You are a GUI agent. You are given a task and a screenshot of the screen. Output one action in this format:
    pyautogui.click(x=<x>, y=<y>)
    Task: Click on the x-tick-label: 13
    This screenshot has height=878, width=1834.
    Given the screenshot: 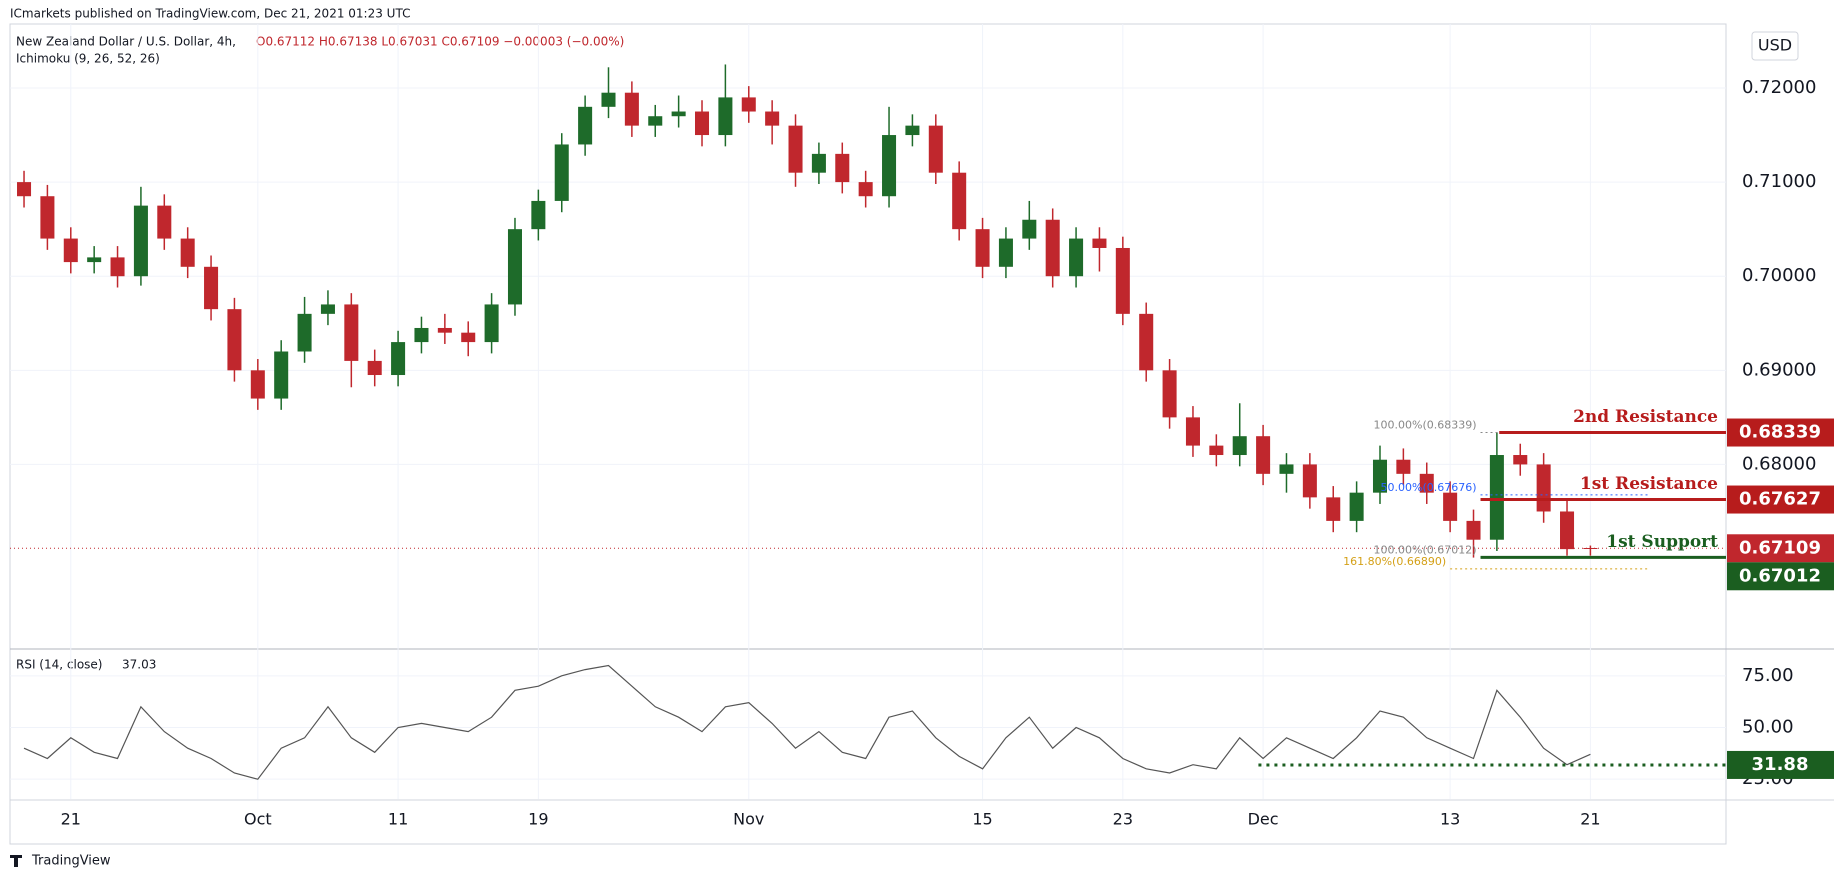 What is the action you would take?
    pyautogui.click(x=1450, y=819)
    